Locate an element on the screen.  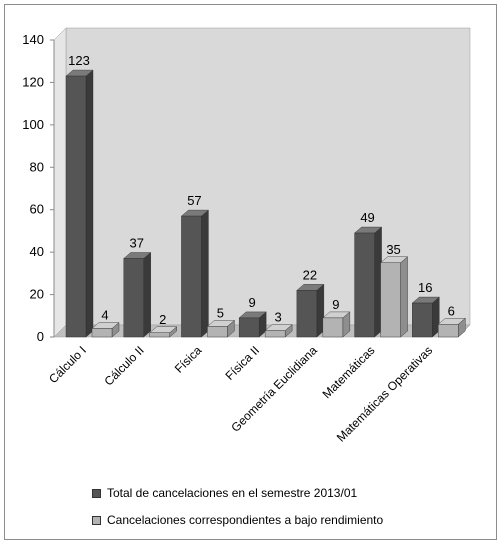
category-label: Matemáticas is located at coordinates (349, 372).